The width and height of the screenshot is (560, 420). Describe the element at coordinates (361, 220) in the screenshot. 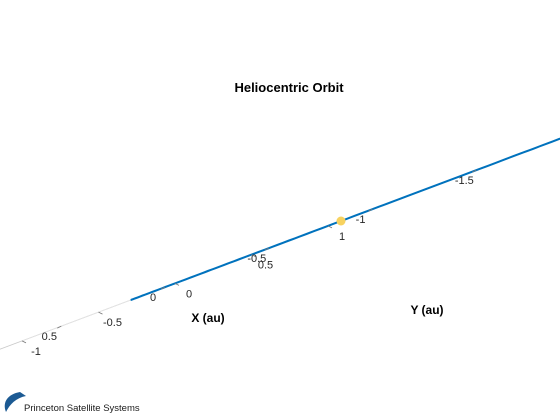

I see `x-tick-label: -1` at that location.